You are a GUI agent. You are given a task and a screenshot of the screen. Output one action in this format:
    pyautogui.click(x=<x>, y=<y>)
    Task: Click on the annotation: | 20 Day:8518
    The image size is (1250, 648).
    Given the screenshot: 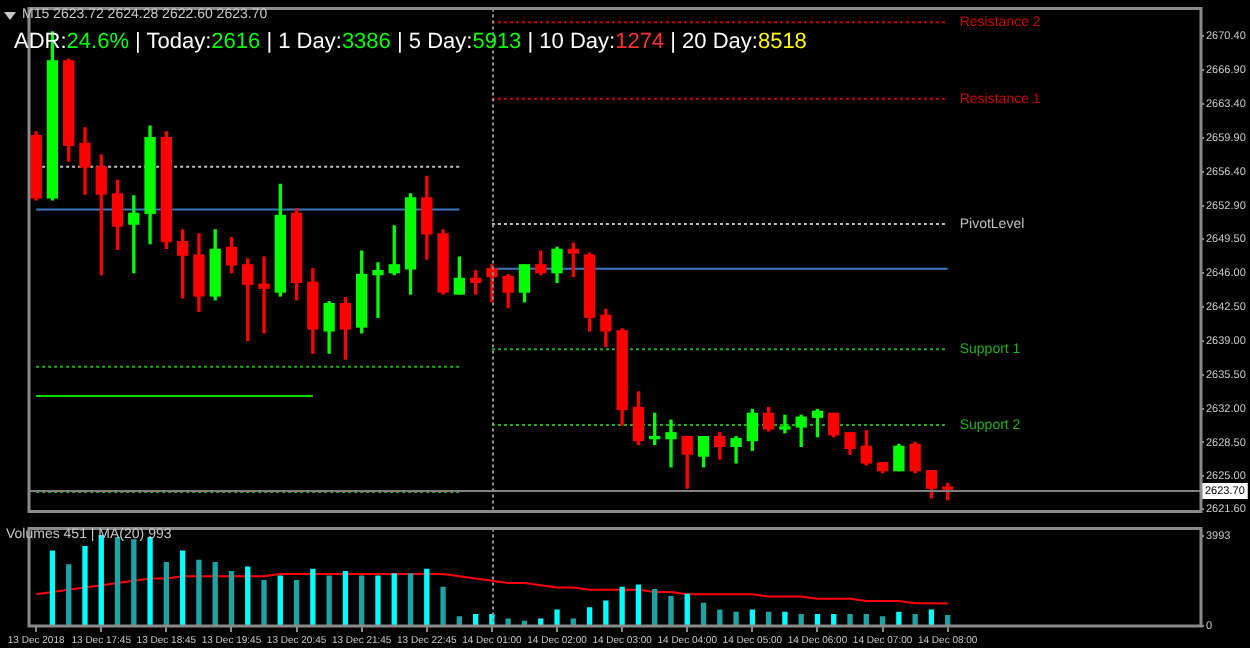 What is the action you would take?
    pyautogui.click(x=738, y=42)
    